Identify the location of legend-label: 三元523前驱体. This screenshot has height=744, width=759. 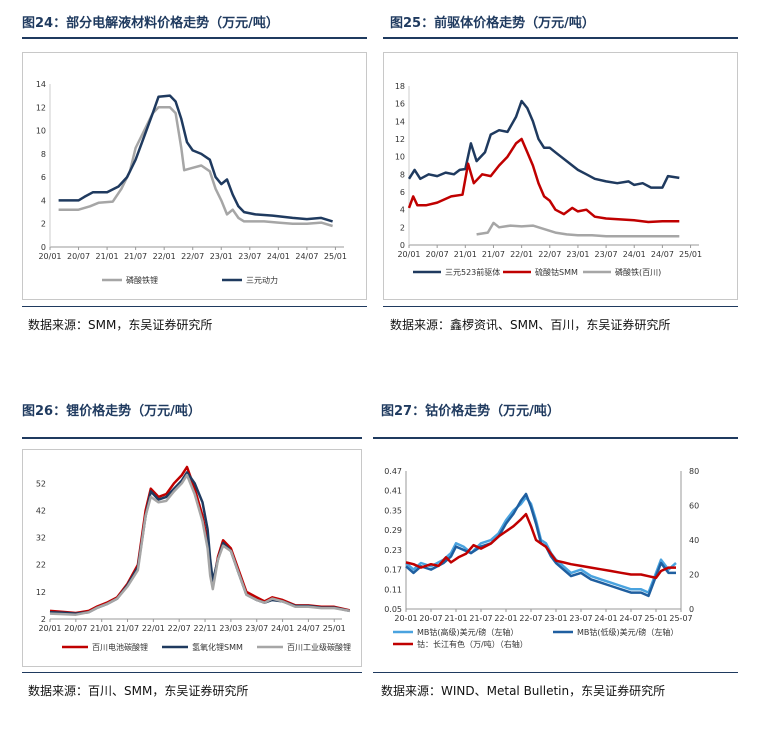
(472, 272).